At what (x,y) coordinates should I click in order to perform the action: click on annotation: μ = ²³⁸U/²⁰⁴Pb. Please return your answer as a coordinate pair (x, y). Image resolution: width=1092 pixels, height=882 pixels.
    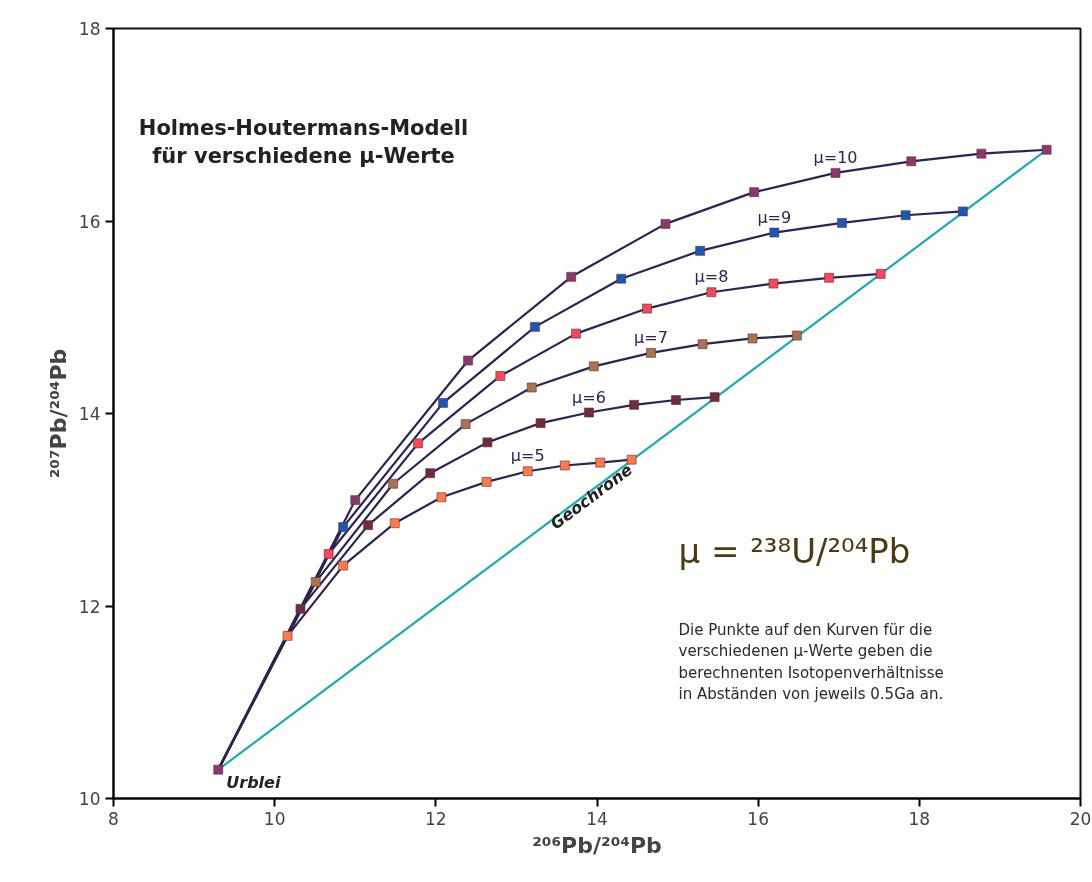
    Looking at the image, I should click on (794, 550).